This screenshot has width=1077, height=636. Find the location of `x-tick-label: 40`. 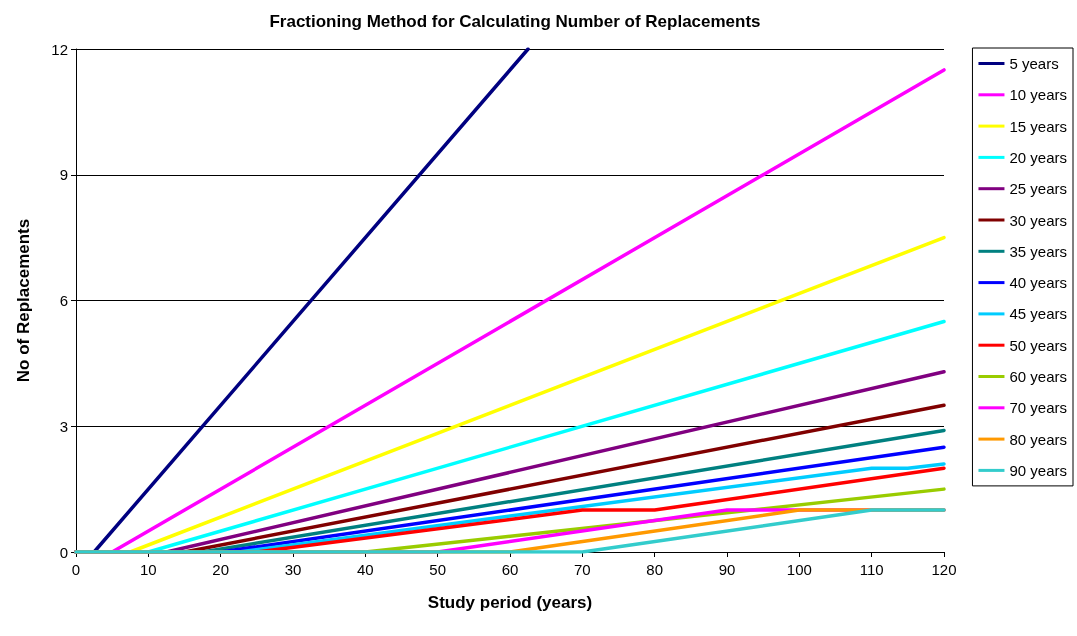

x-tick-label: 40 is located at coordinates (365, 569).